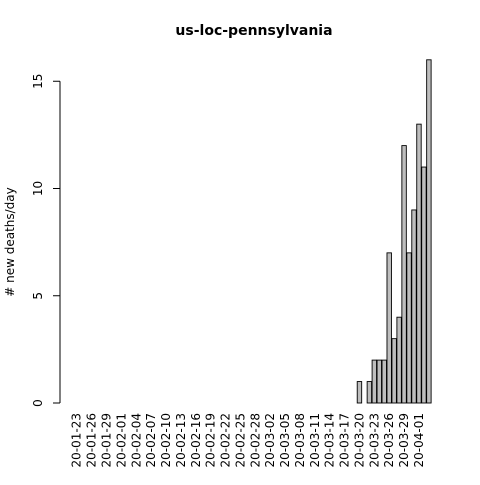 This screenshot has width=480, height=485. What do you see at coordinates (10, 242) in the screenshot?
I see `y-axis-label: # new deaths/day` at bounding box center [10, 242].